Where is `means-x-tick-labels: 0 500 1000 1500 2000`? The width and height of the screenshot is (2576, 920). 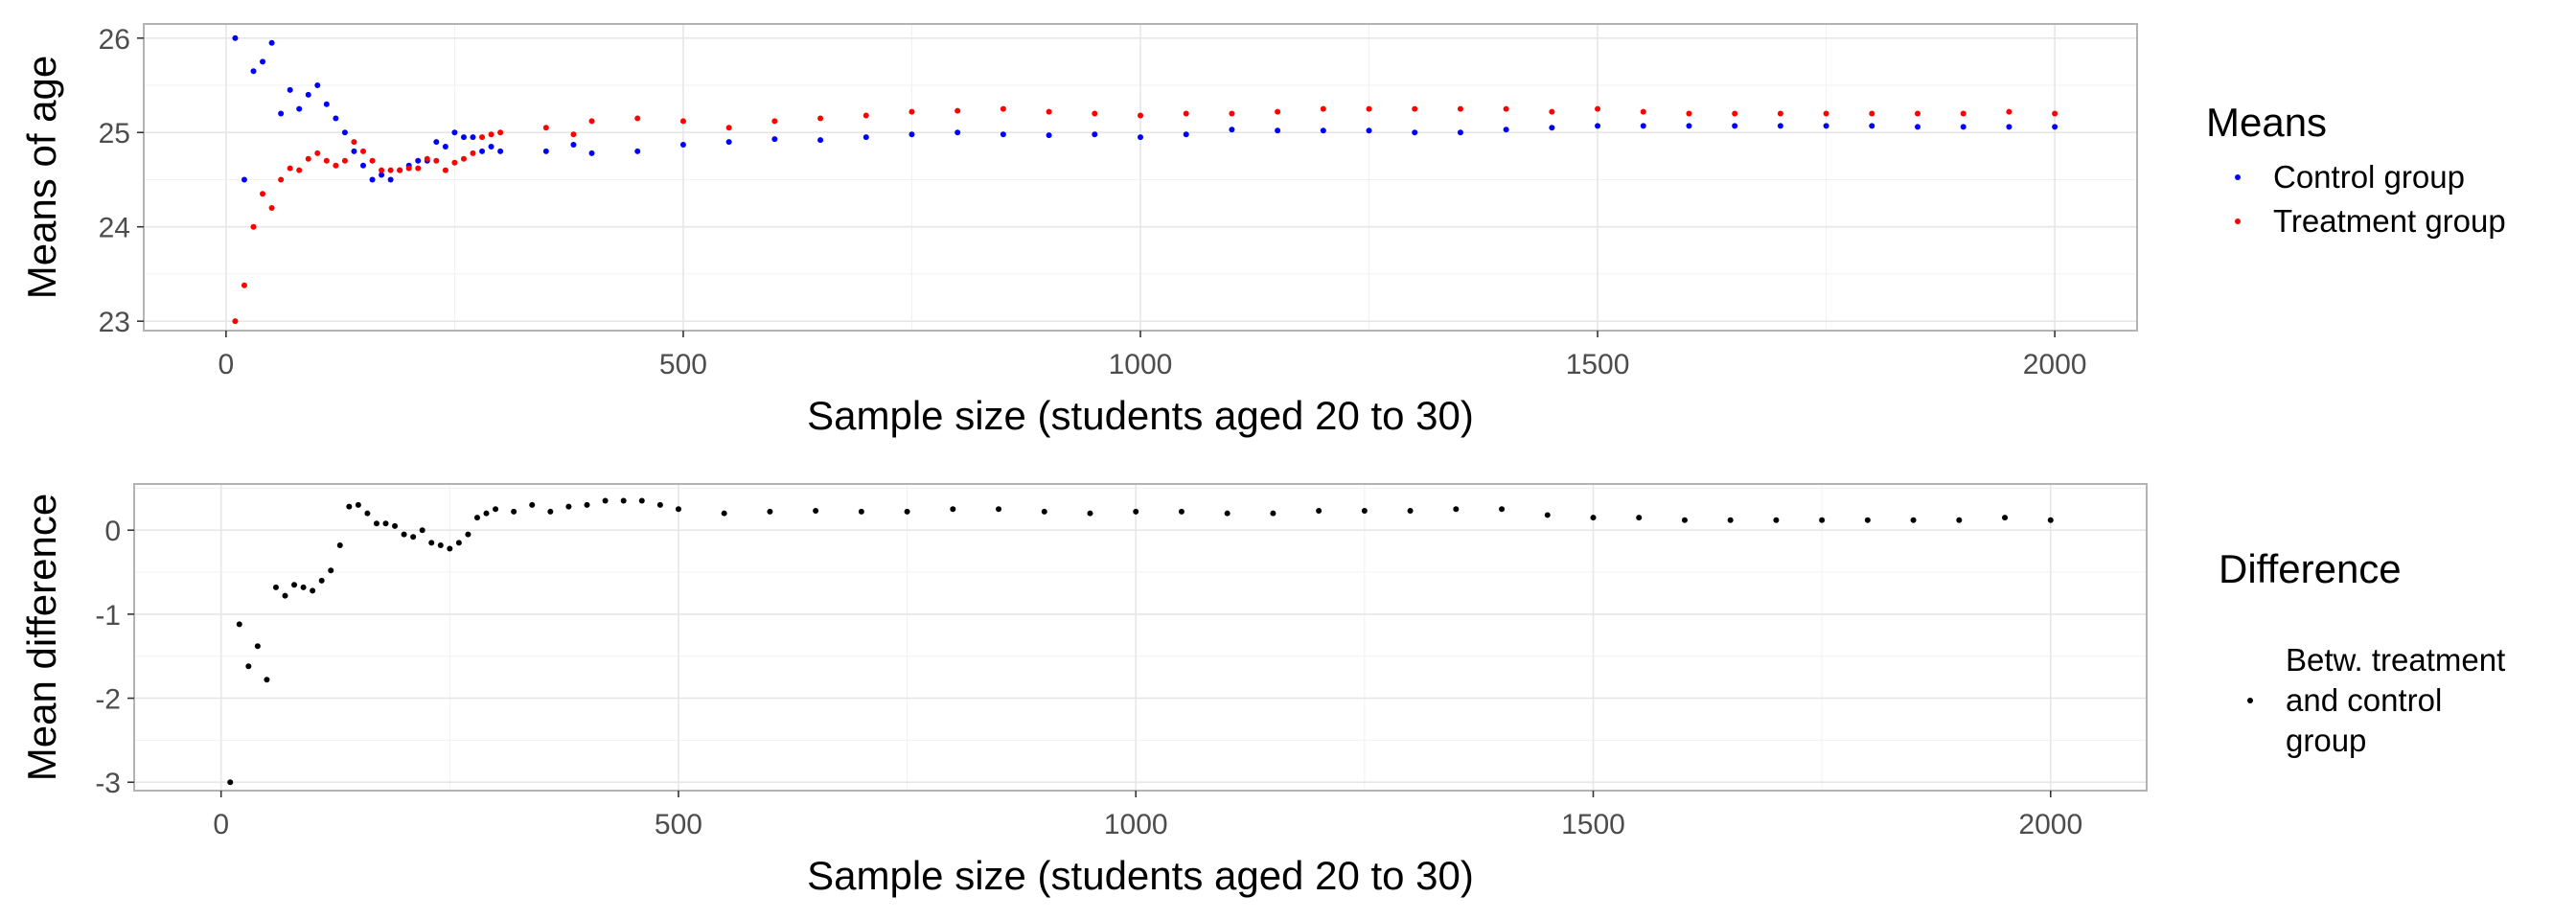
means-x-tick-labels: 0 500 1000 1500 2000 is located at coordinates (1153, 355).